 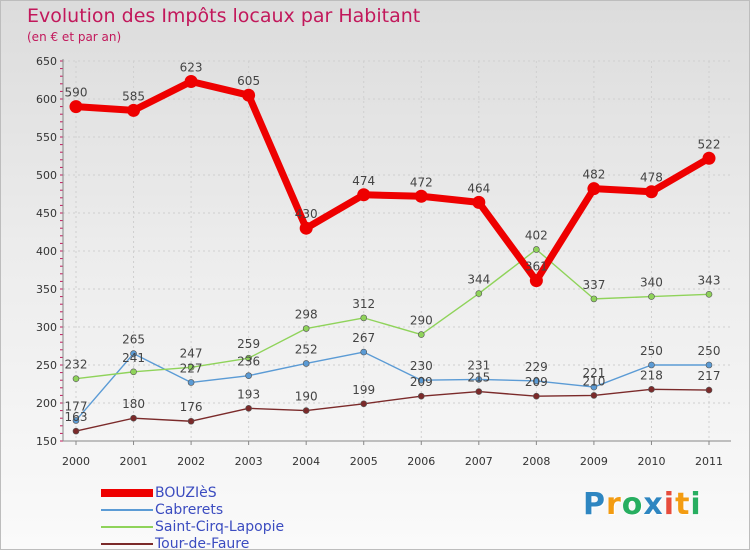 I want to click on x-tick-label: 2003, so click(x=249, y=461).